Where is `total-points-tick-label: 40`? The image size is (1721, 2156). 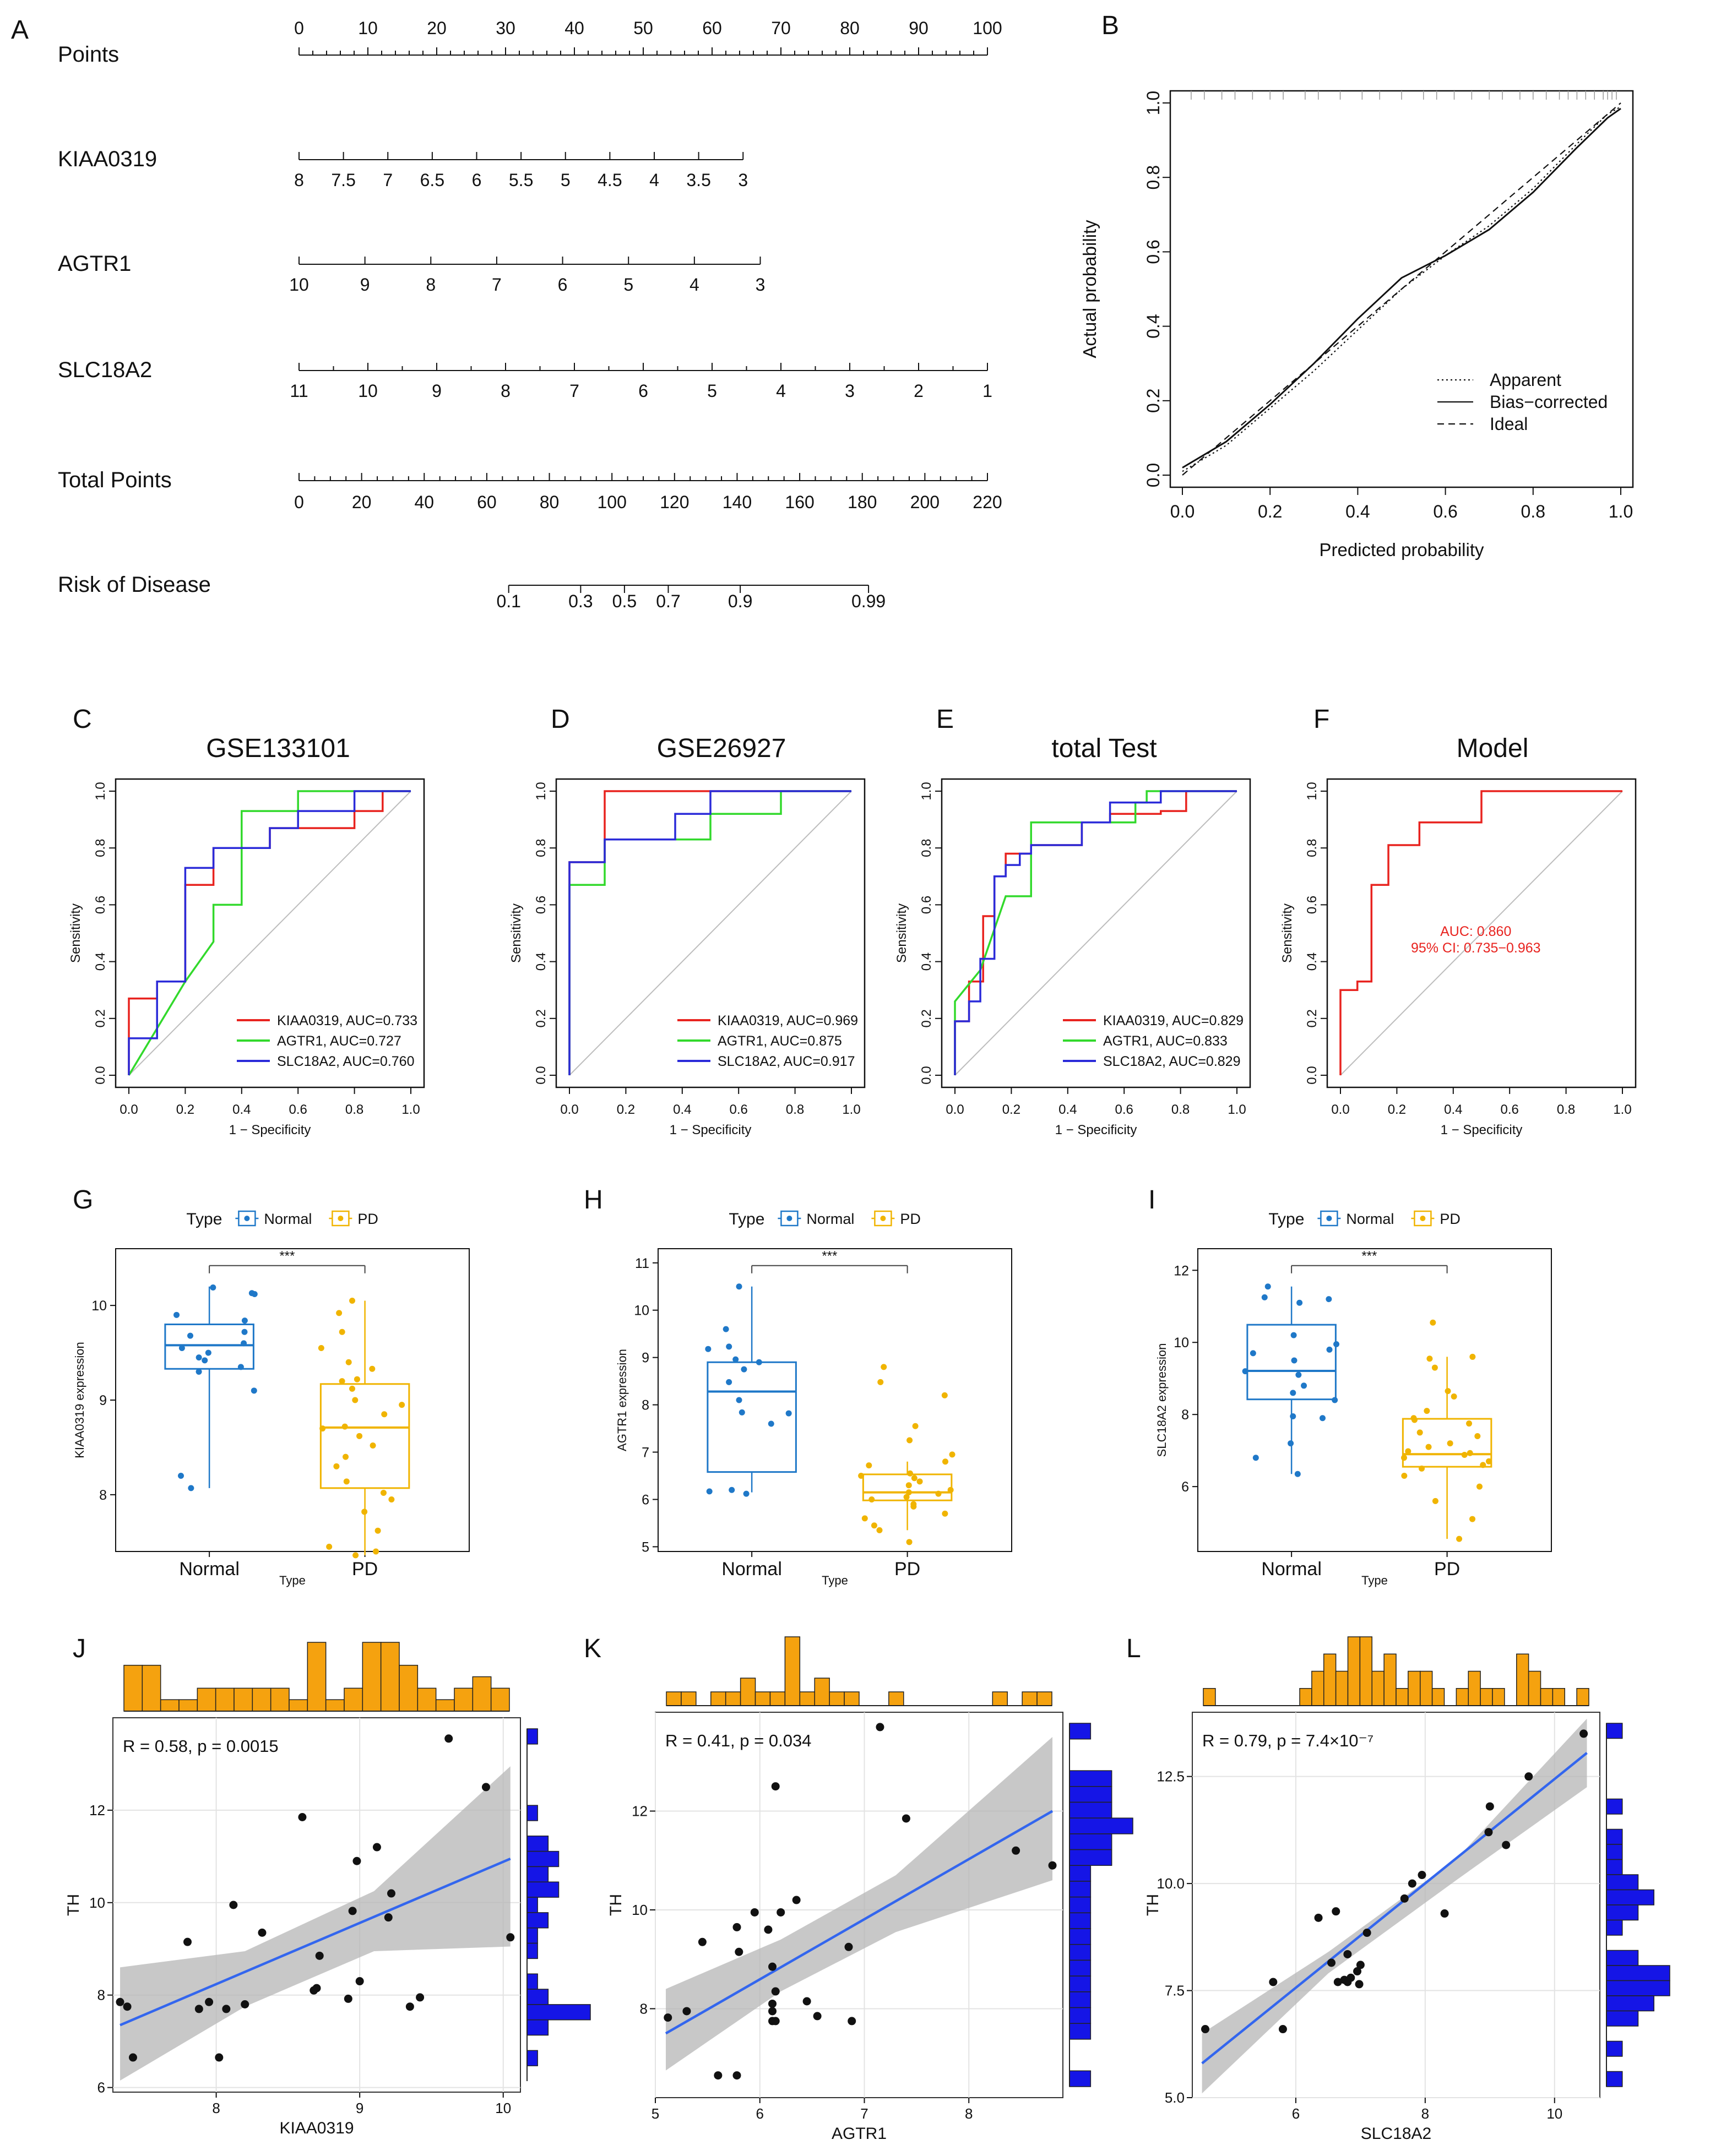 total-points-tick-label: 40 is located at coordinates (424, 502).